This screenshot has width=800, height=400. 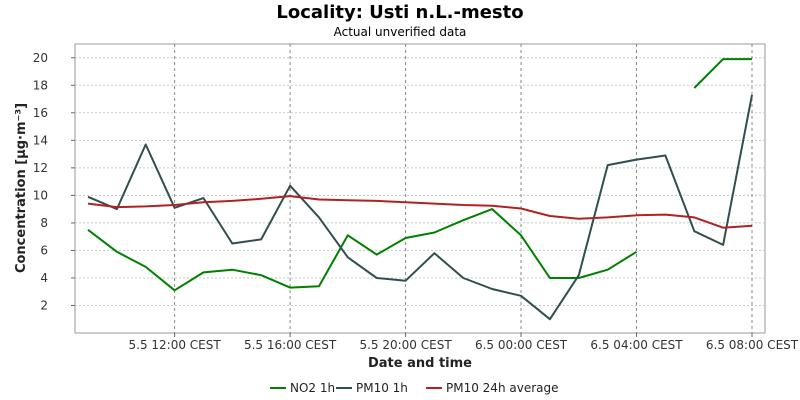 I want to click on y-tick-label: 16, so click(x=40, y=113).